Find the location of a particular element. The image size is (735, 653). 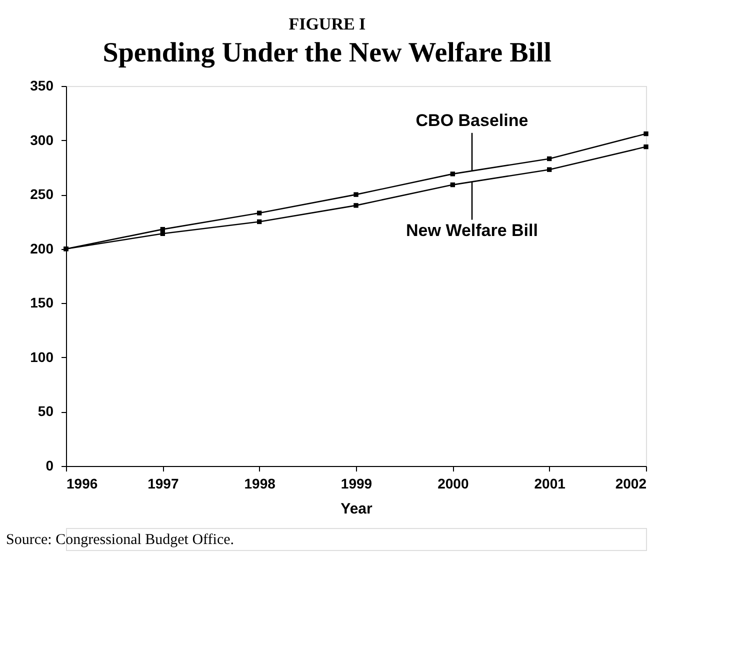

source-note: Source: Congressional Budget Office. is located at coordinates (120, 540).